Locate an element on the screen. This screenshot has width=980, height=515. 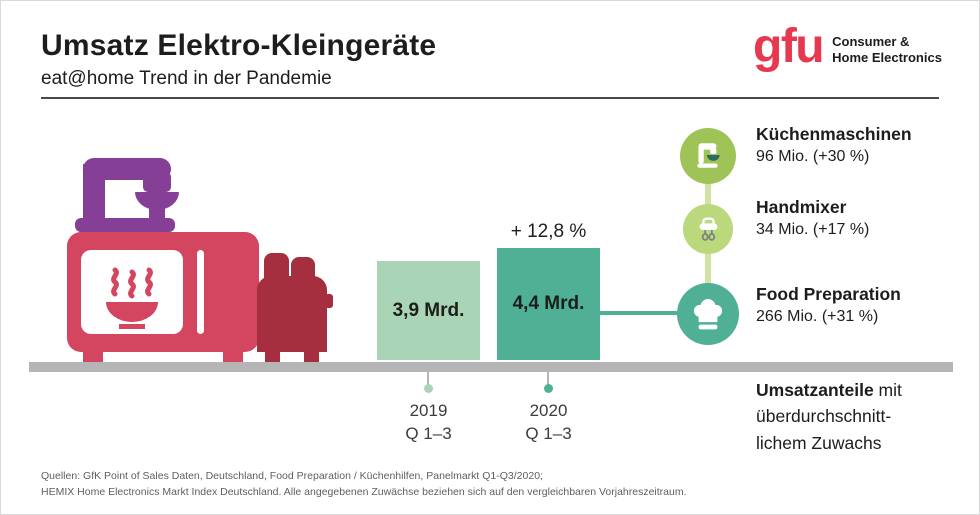
note-line2: überdurchschnitt- is located at coordinates (824, 416).